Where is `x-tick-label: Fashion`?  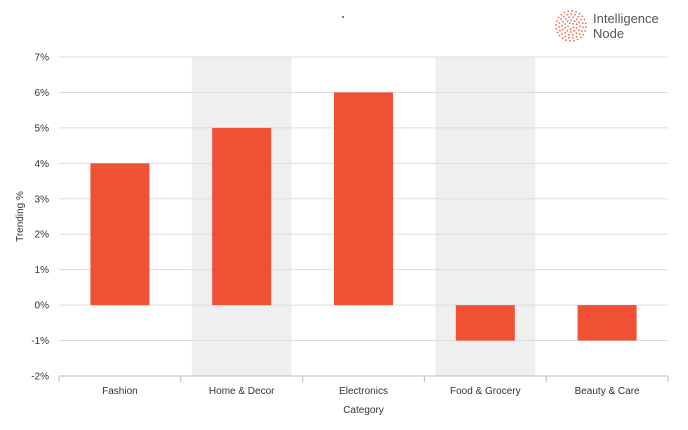 x-tick-label: Fashion is located at coordinates (120, 391).